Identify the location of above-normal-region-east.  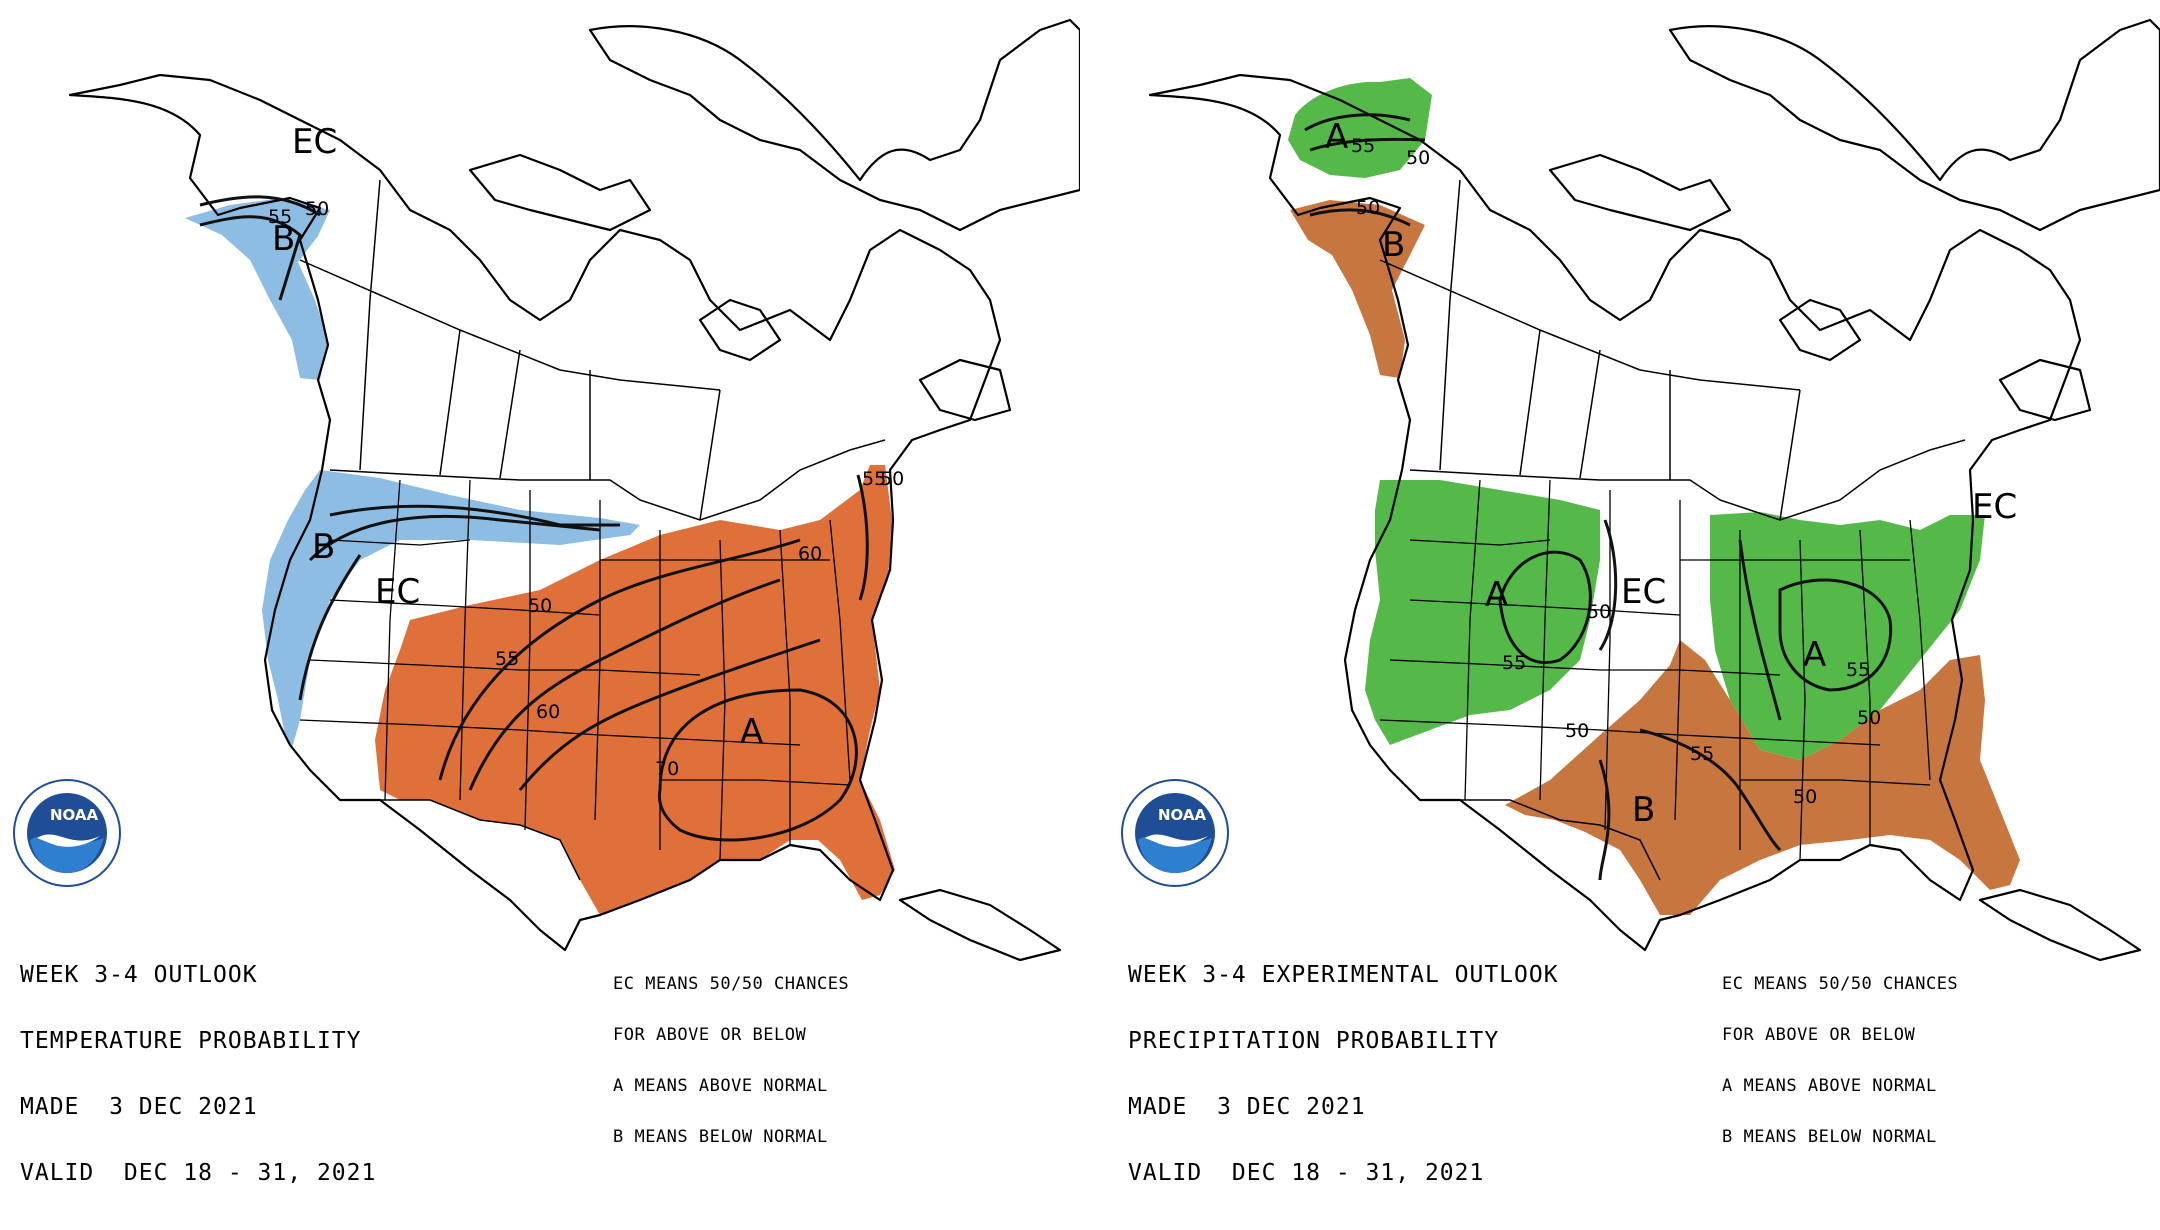
(635, 690).